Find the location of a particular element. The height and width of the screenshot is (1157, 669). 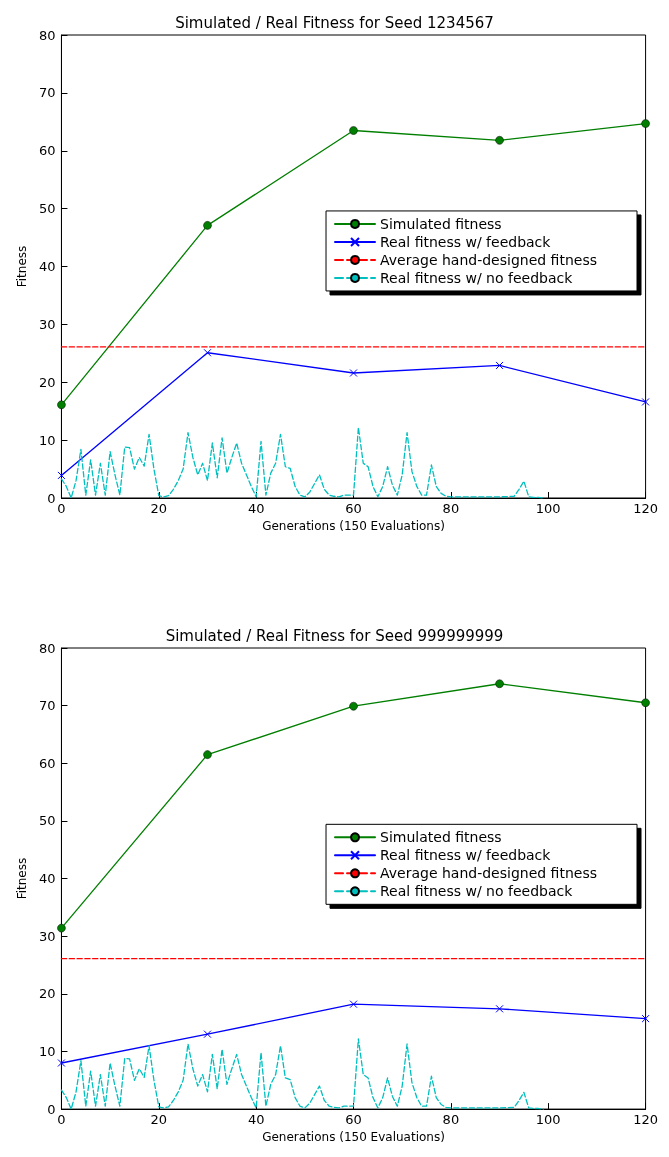

chart-title: Simulated / Real Fitness for Seed 1234567 is located at coordinates (334, 22).